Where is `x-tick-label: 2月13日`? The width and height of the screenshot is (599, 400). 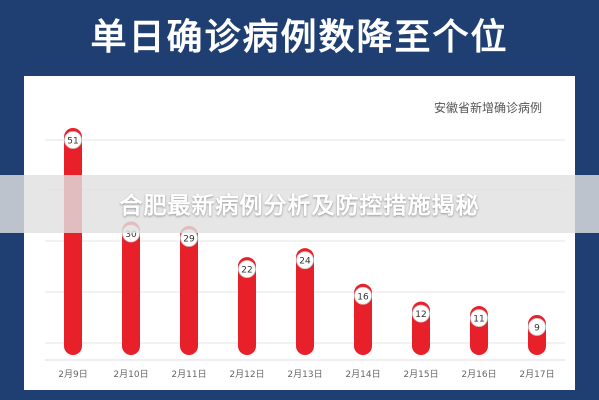 x-tick-label: 2月13日 is located at coordinates (304, 374).